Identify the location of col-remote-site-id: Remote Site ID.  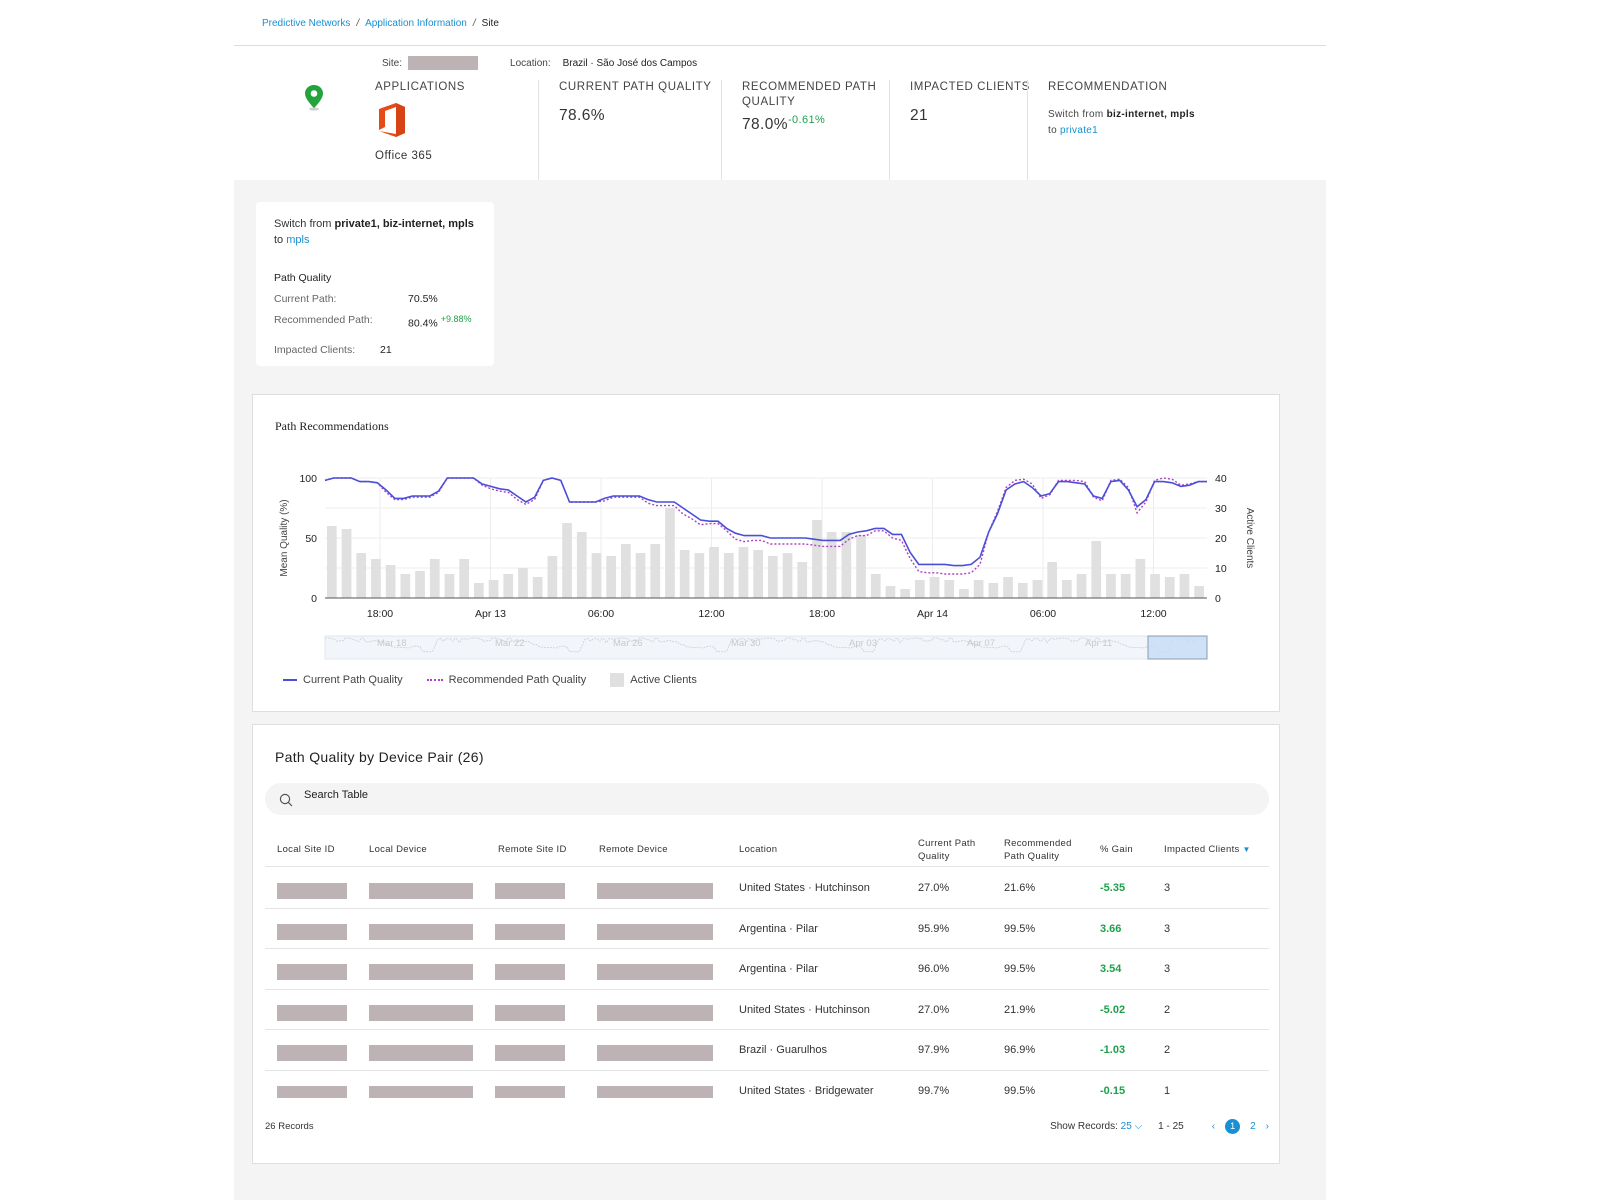
(532, 849).